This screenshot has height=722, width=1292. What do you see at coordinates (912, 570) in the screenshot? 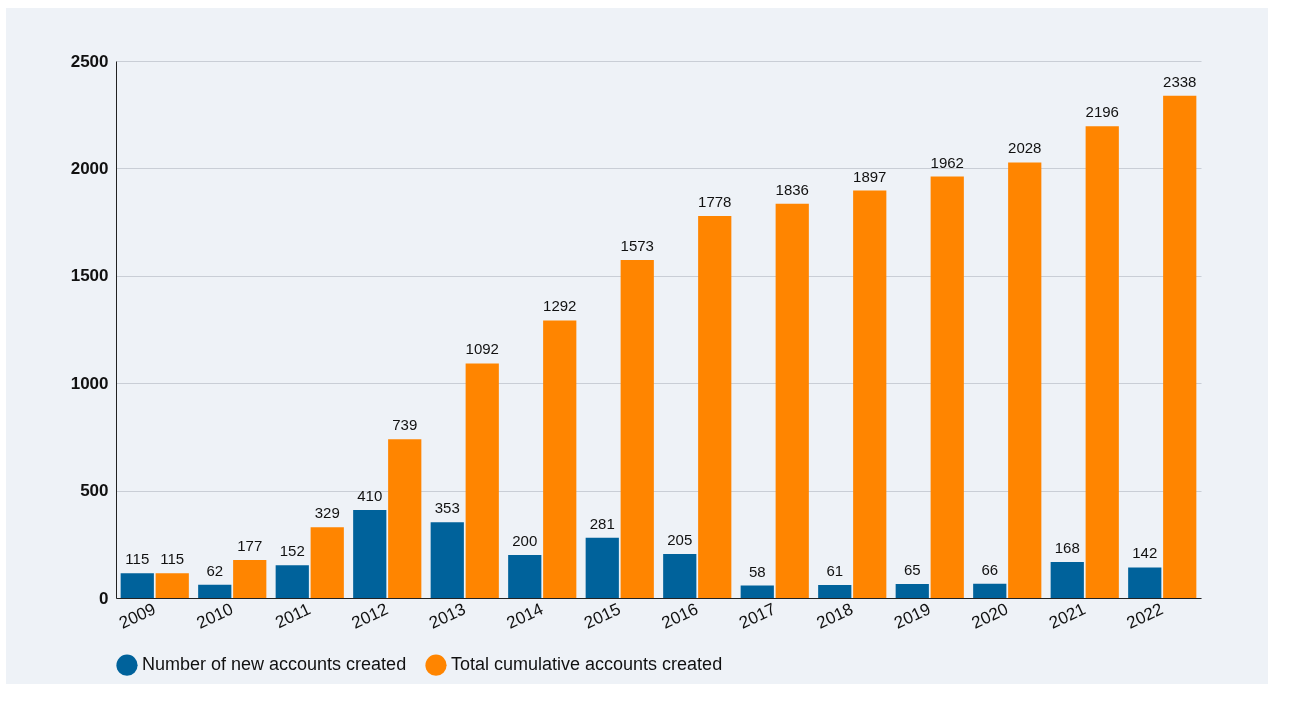
I see `data-label: 65` at bounding box center [912, 570].